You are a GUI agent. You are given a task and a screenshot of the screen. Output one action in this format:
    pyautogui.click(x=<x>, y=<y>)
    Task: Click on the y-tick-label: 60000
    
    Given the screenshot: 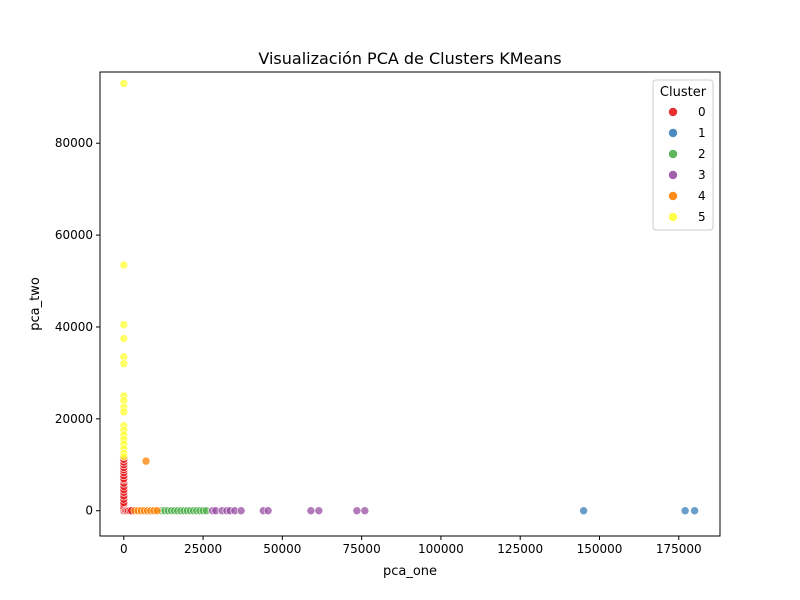 What is the action you would take?
    pyautogui.click(x=74, y=235)
    